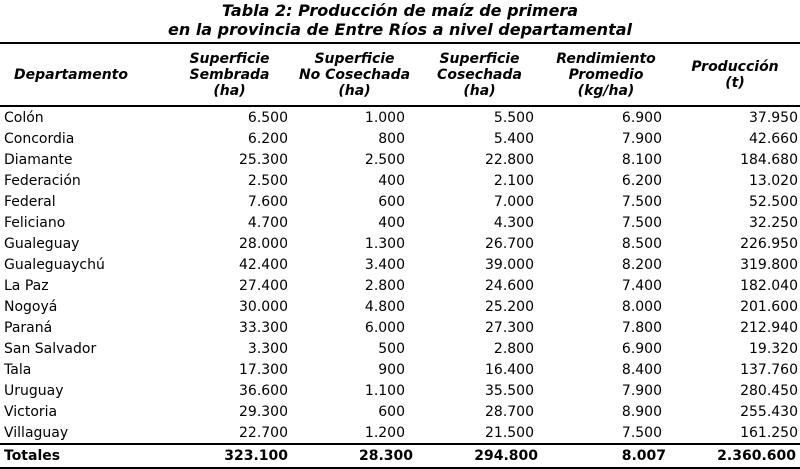 This screenshot has height=469, width=800. I want to click on header-rendimiento-promedio: Rendimiento Promedio (kg/ha), so click(606, 74).